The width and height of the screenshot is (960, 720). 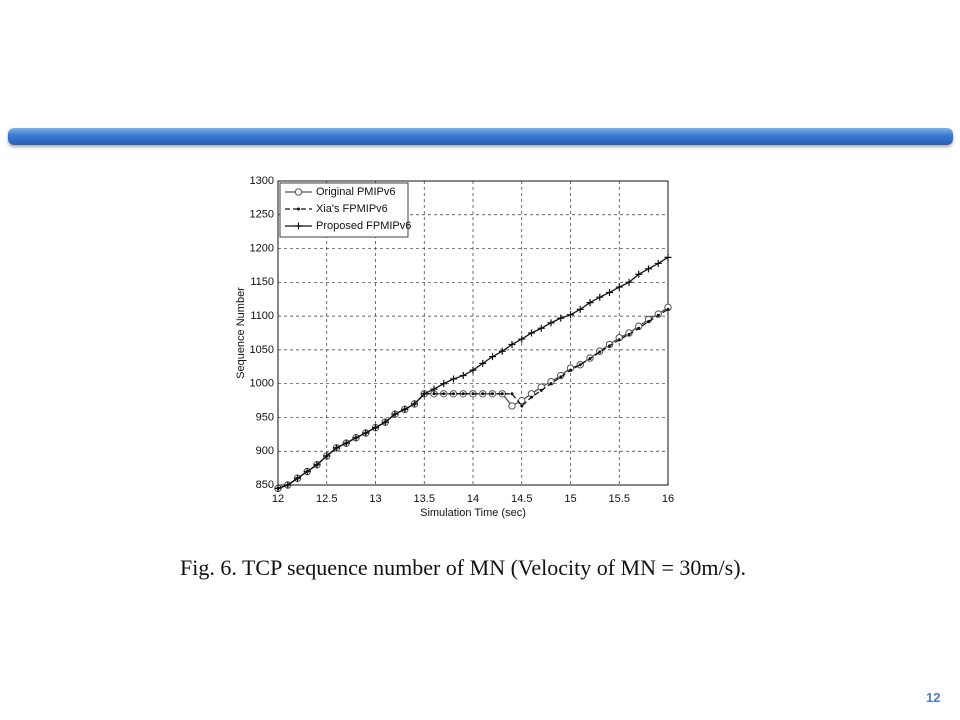 What do you see at coordinates (262, 316) in the screenshot?
I see `y-tick-label: 1100` at bounding box center [262, 316].